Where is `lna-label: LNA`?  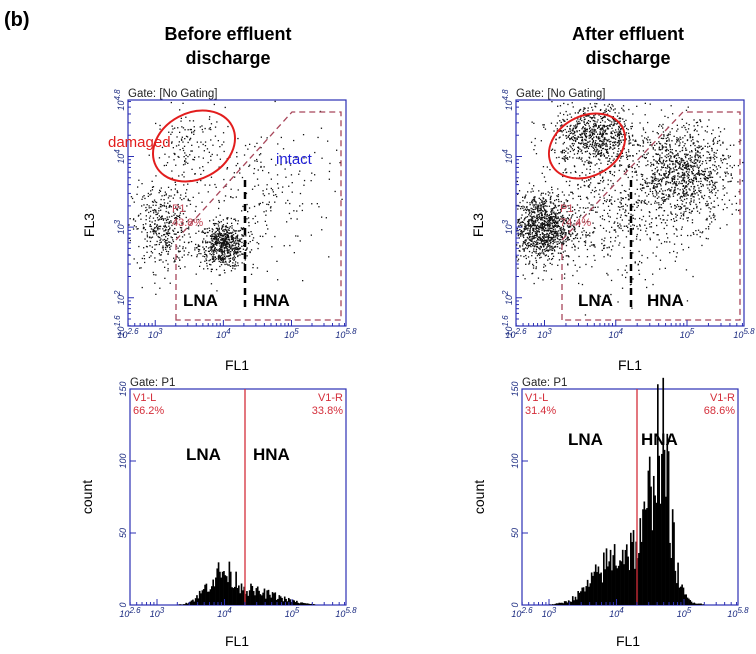
lna-label: LNA is located at coordinates (595, 300).